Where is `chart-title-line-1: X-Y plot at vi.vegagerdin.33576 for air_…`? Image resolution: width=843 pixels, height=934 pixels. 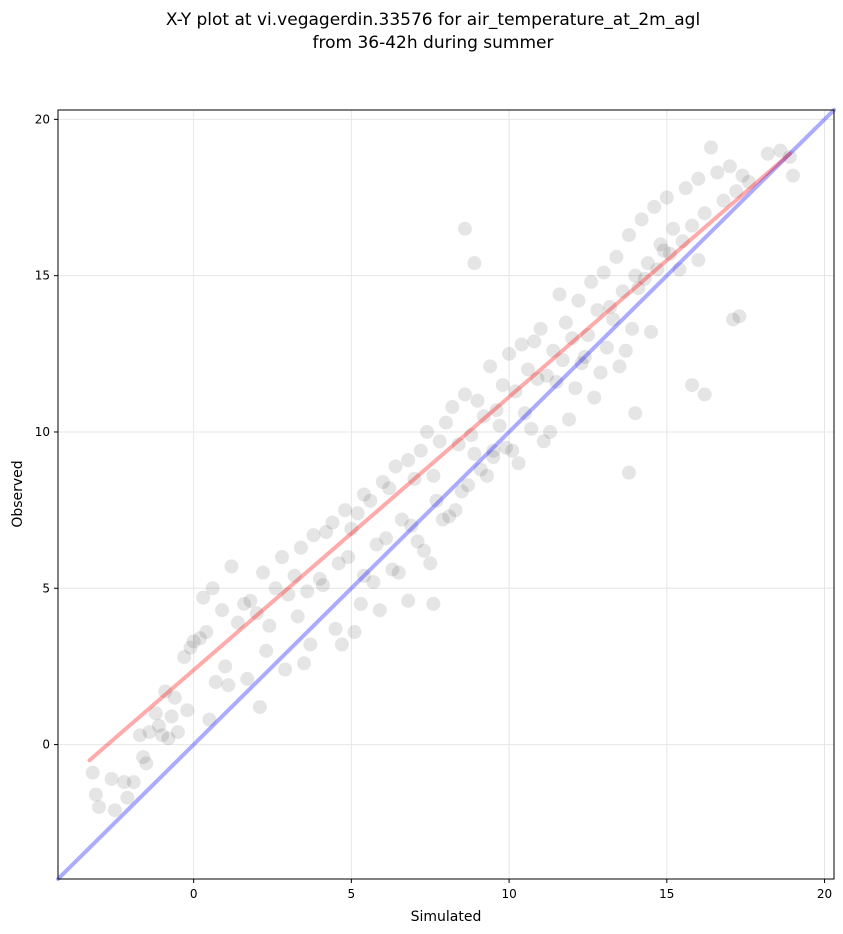
chart-title-line-1: X-Y plot at vi.vegagerdin.33576 for air_… is located at coordinates (433, 20).